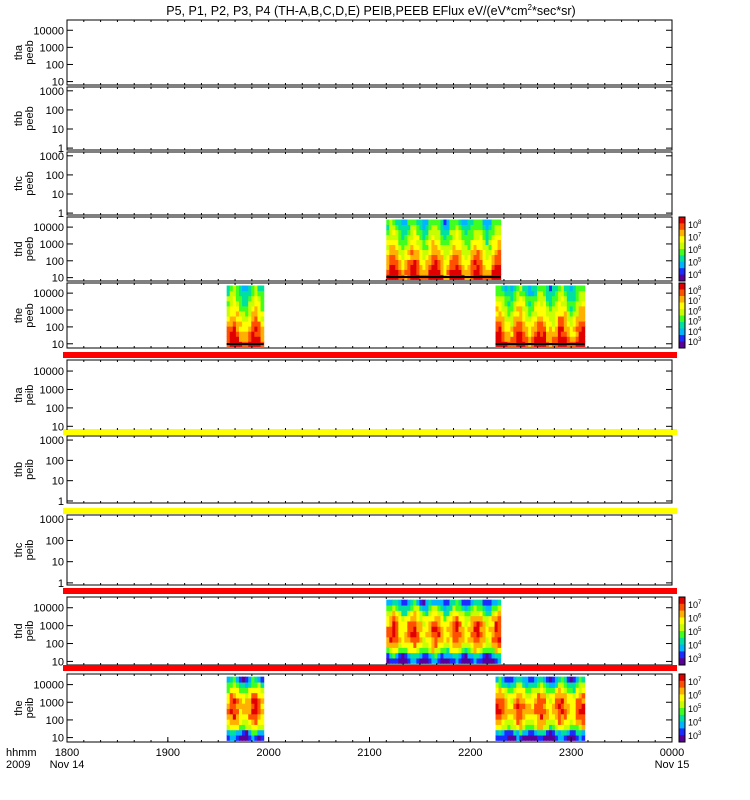 This screenshot has width=750, height=800. Describe the element at coordinates (370, 668) in the screenshot. I see `flag-strip` at that location.